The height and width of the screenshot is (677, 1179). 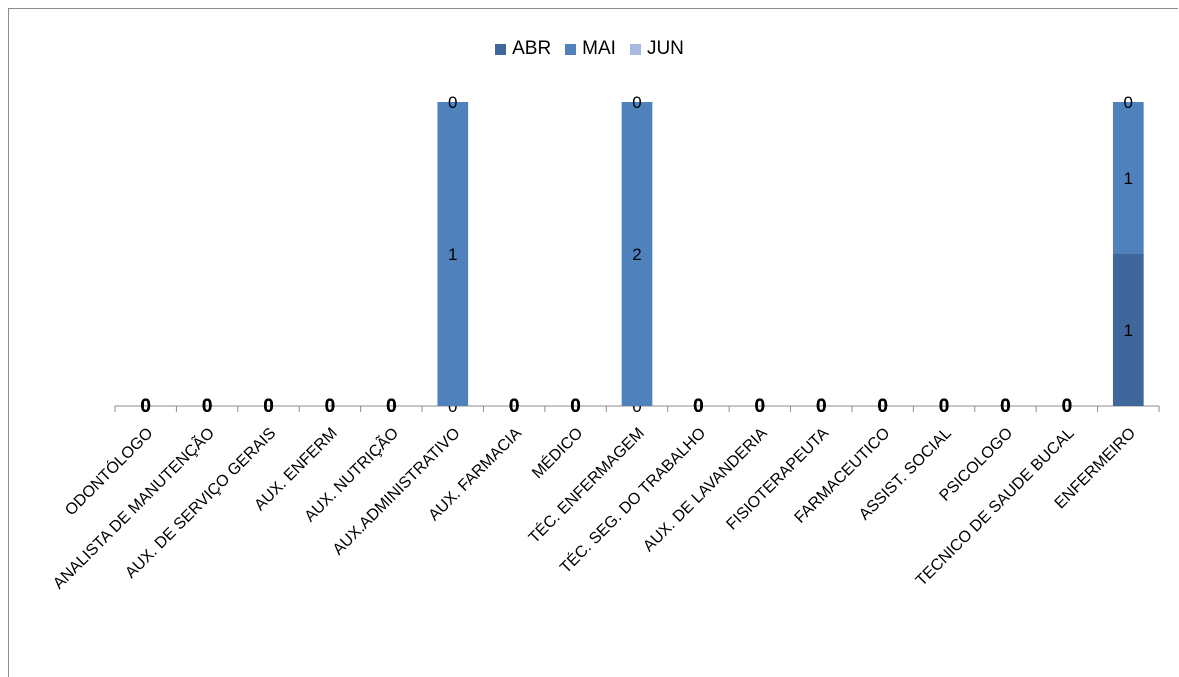 What do you see at coordinates (501, 49) in the screenshot?
I see `legend-swatch-abr` at bounding box center [501, 49].